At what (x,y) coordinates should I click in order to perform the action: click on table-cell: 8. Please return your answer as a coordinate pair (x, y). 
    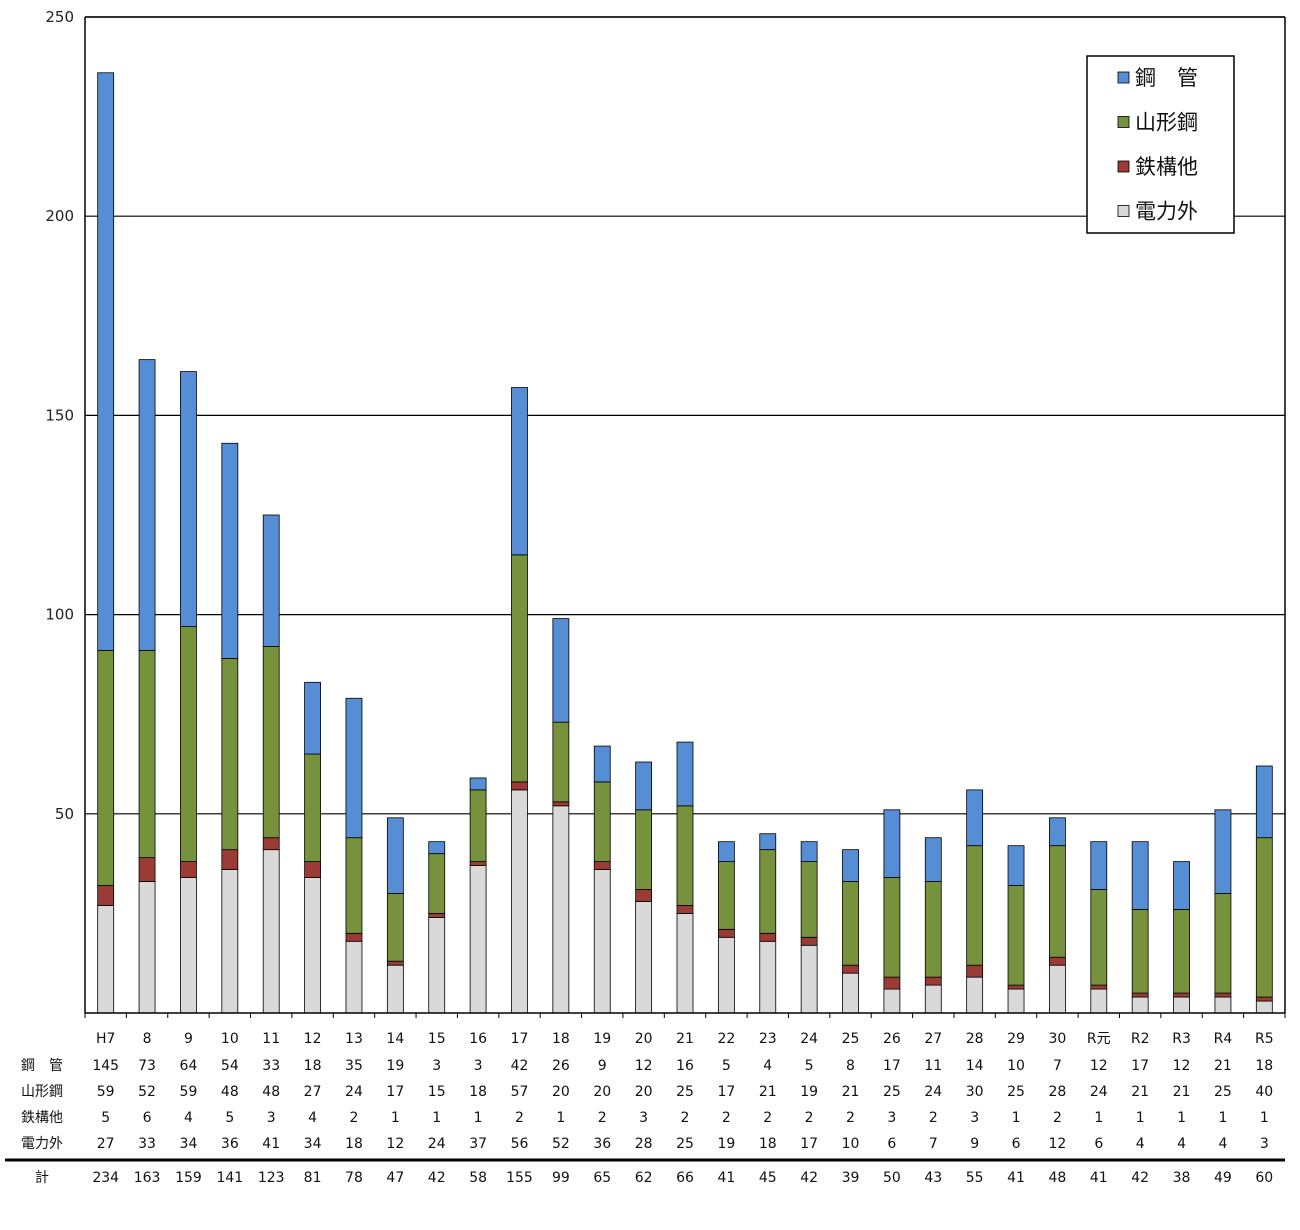
    Looking at the image, I should click on (850, 1066).